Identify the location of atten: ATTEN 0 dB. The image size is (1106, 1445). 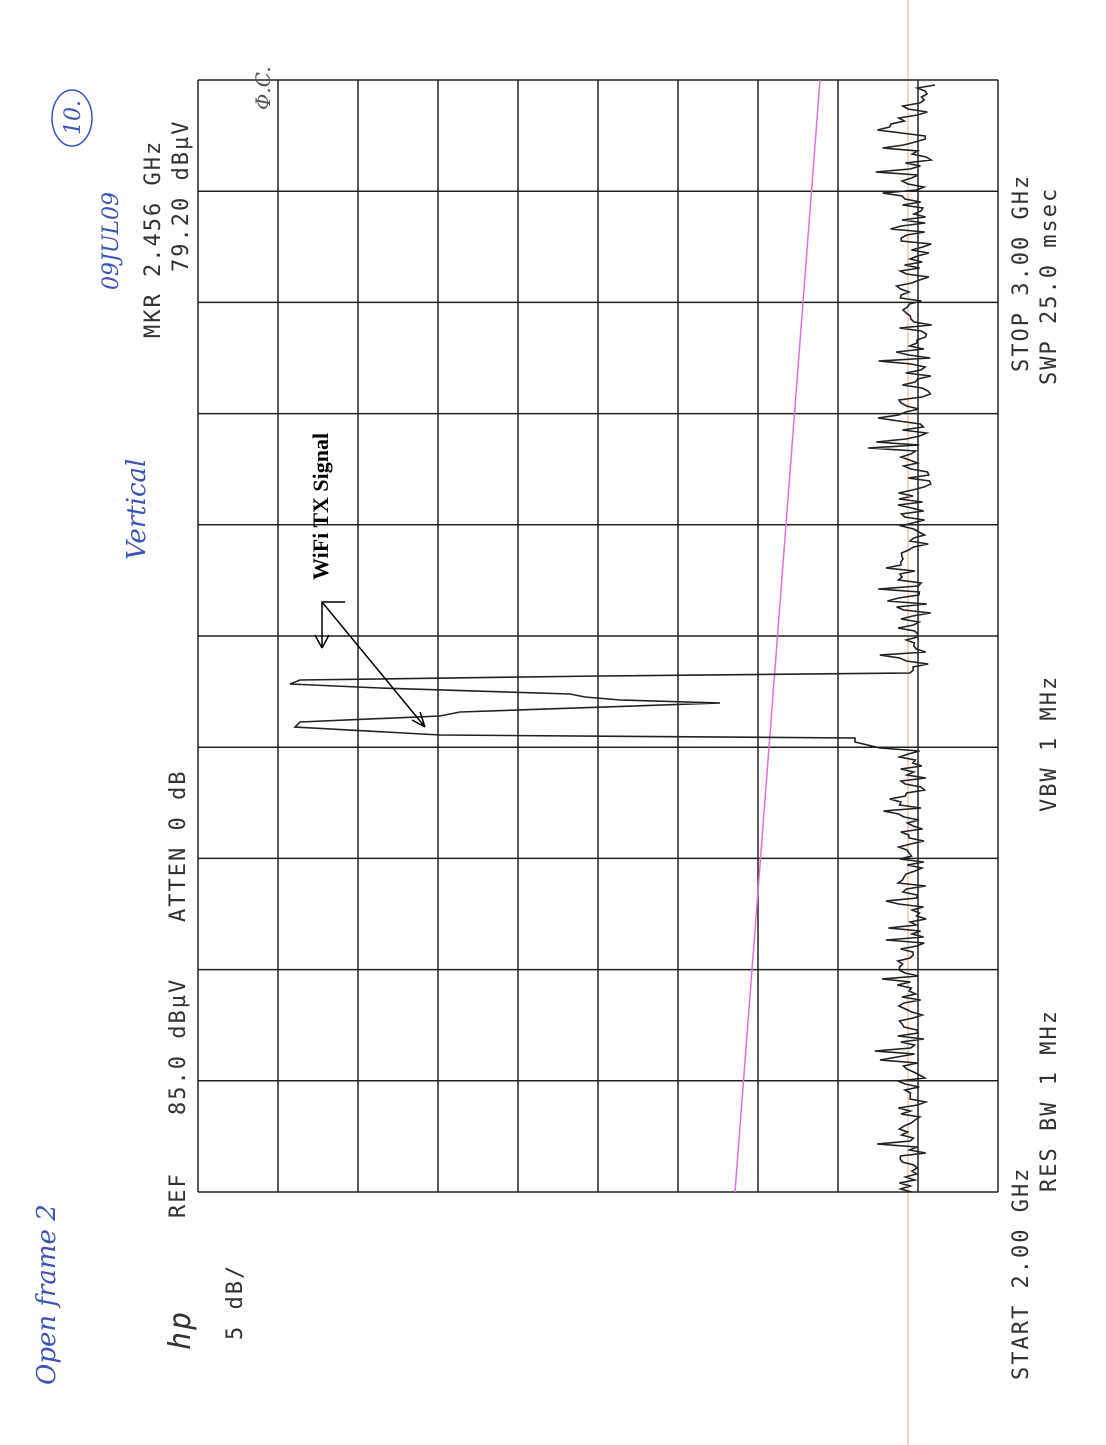
(178, 846).